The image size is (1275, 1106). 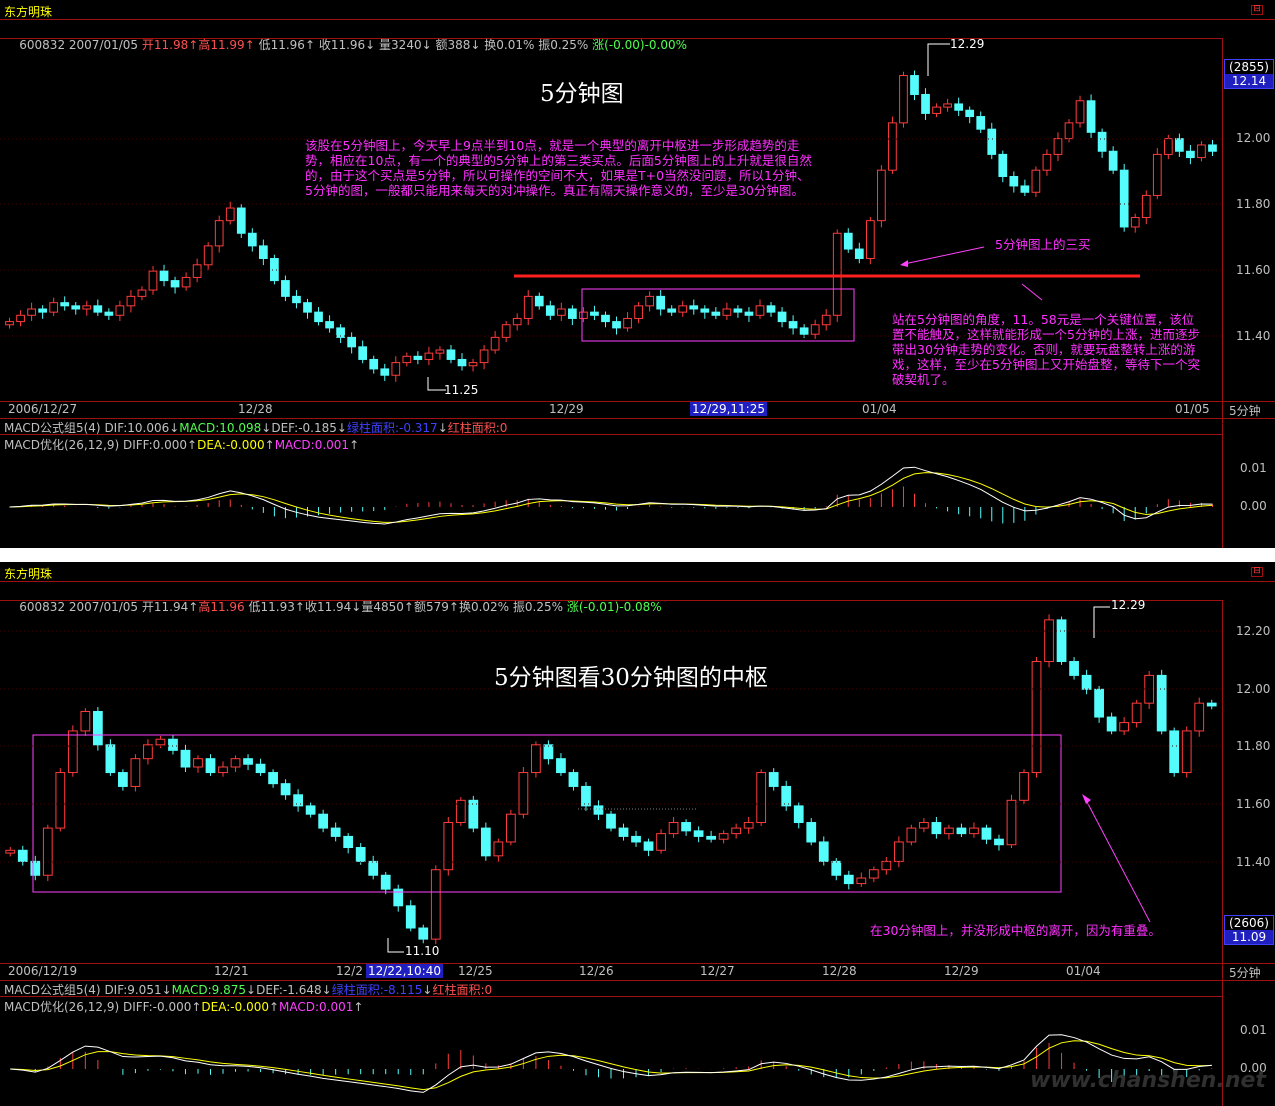 What do you see at coordinates (631, 678) in the screenshot?
I see `chart-title: 5分钟图看30分钟图的中枢` at bounding box center [631, 678].